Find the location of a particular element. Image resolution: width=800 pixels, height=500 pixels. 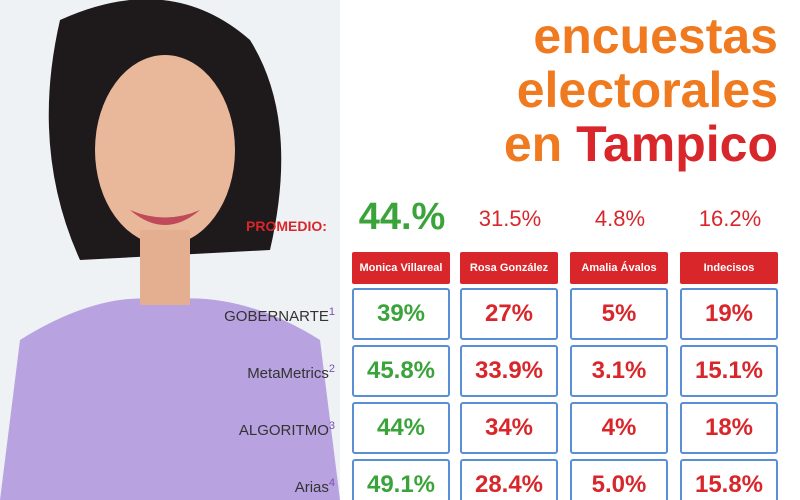

pollster: ALGORITMO3 is located at coordinates (240, 429).